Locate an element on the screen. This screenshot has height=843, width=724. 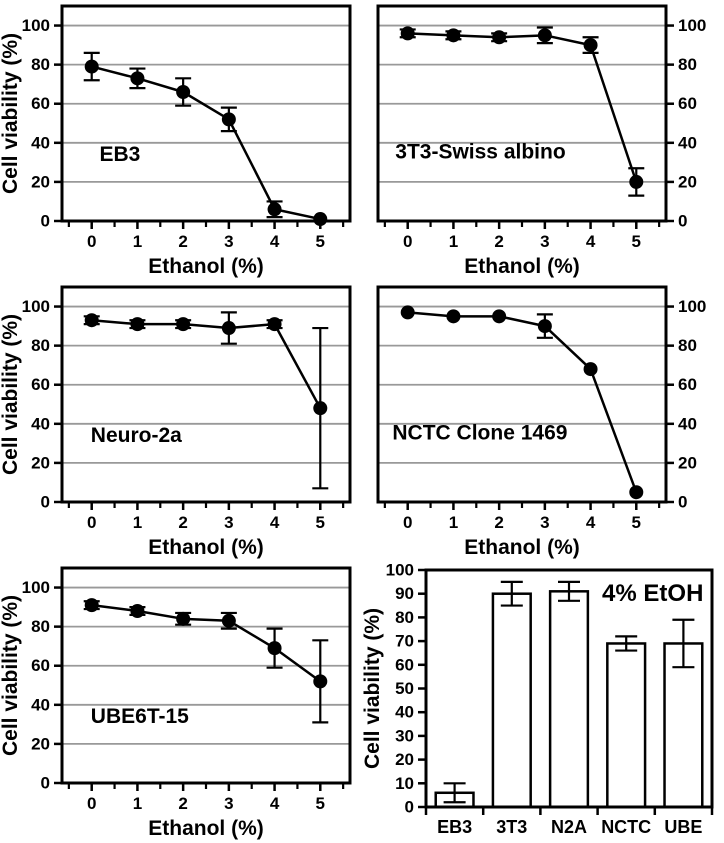
svg-text: 90 is located at coordinates (404, 593).